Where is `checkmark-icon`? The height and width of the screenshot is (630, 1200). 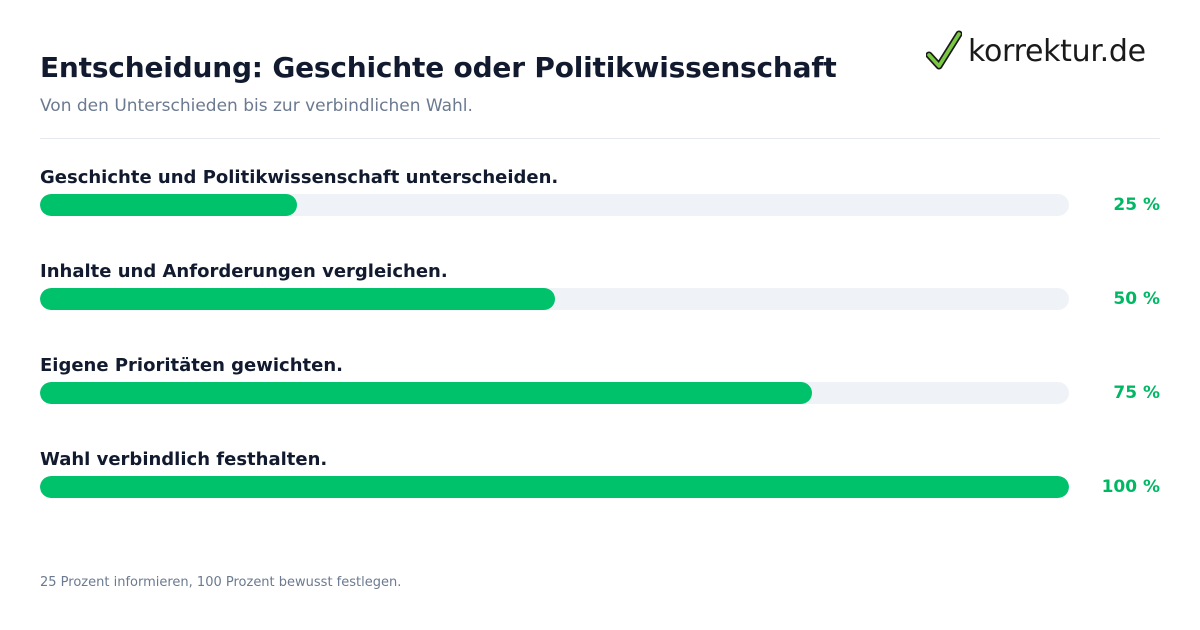 checkmark-icon is located at coordinates (944, 50).